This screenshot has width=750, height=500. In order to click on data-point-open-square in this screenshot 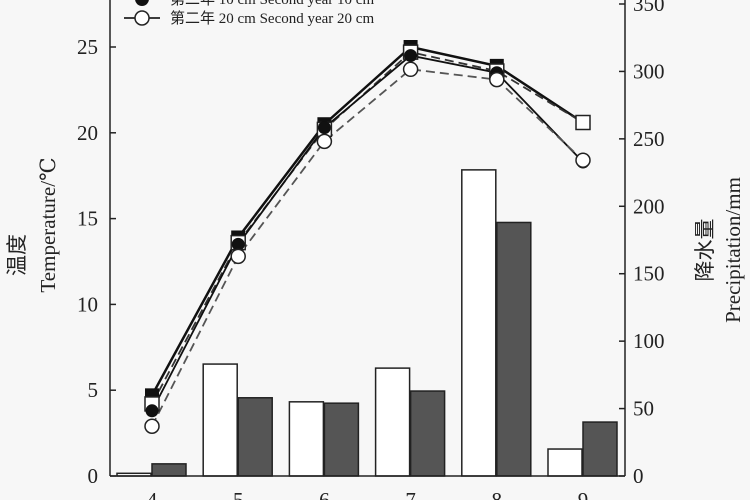, I will do `click(583, 122)`.